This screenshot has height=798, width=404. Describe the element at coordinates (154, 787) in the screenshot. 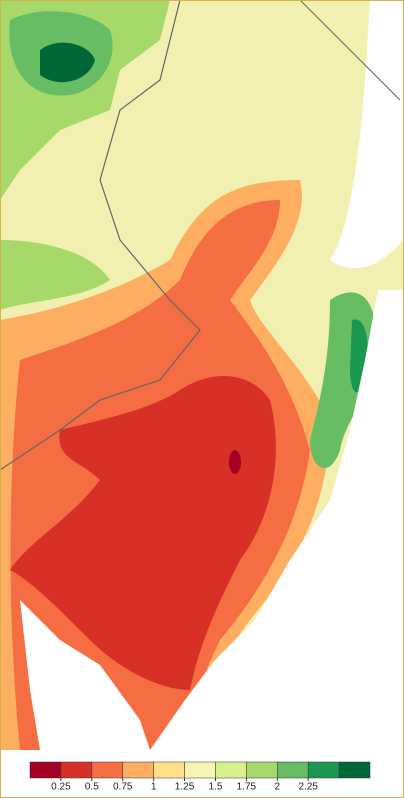

I see `legend-tick-label: 1` at that location.